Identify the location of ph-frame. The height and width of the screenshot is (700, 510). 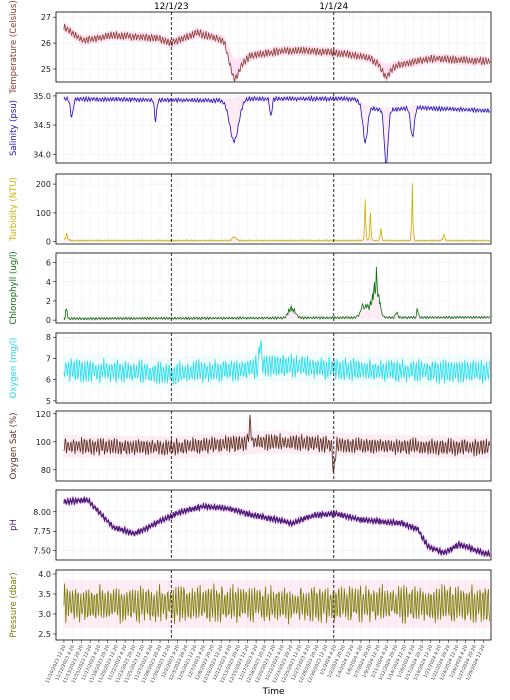
(273, 525).